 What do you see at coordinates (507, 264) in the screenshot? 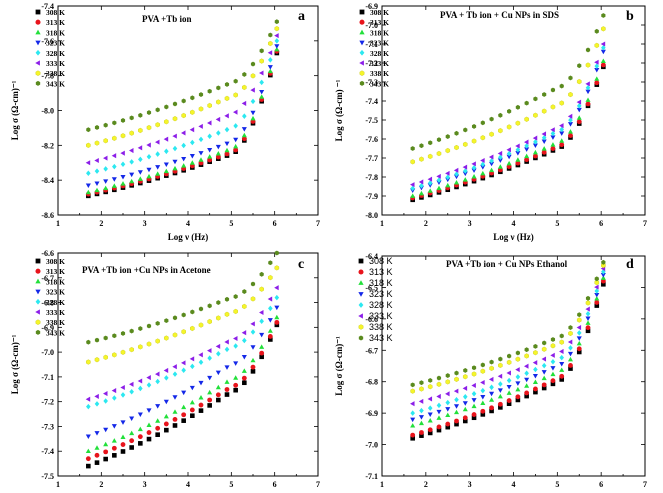
I see `panel-title: PVA +Tb ion + Cu NPs Ethanol` at bounding box center [507, 264].